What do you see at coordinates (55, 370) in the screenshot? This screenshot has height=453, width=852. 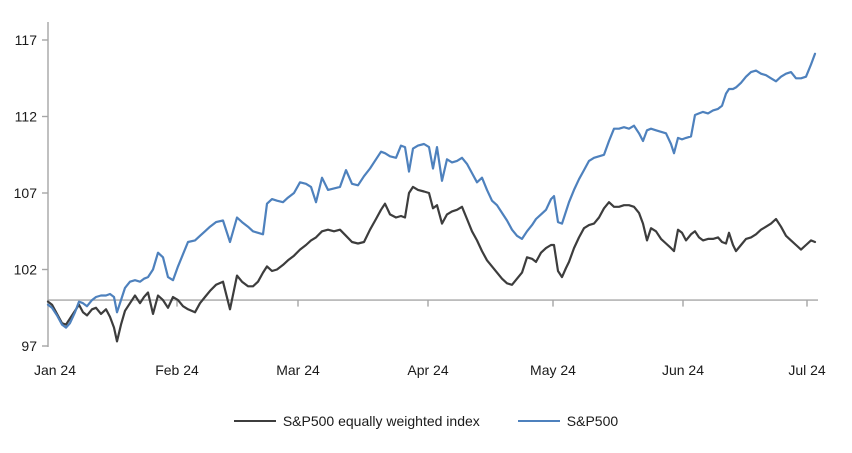 I see `x-axis-label: Jan 24` at bounding box center [55, 370].